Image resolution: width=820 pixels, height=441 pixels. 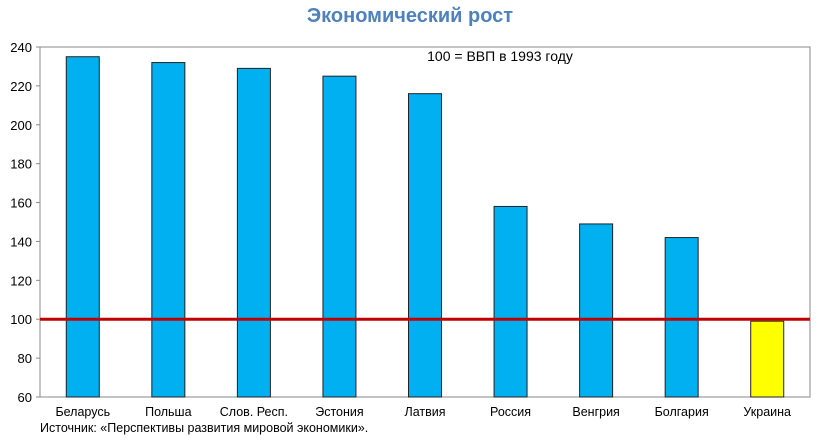 What do you see at coordinates (168, 412) in the screenshot?
I see `x-tick-label: Польша` at bounding box center [168, 412].